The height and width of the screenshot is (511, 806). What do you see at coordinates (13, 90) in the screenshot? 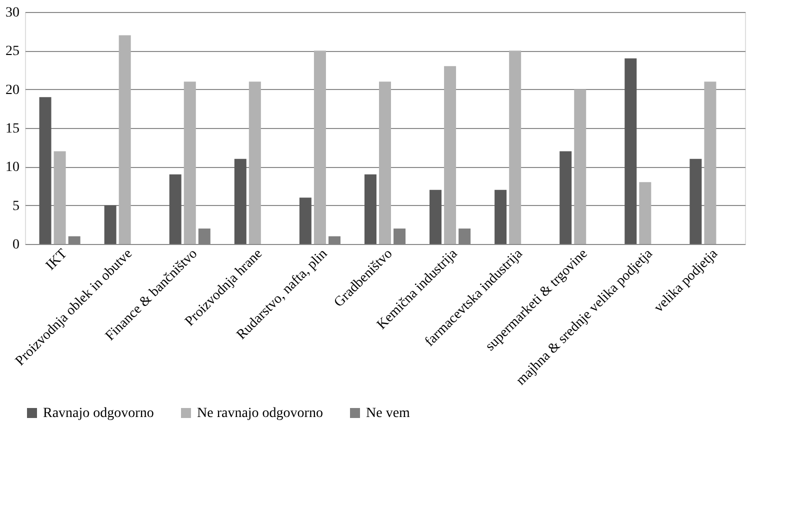
I see `y-tick-label: 20` at bounding box center [13, 90].